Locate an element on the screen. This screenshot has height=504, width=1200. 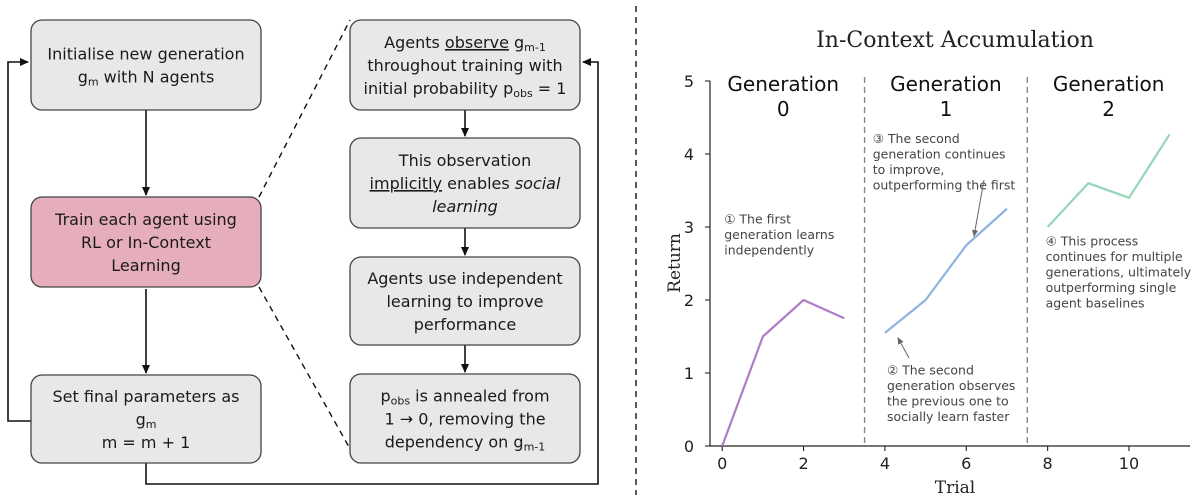
left-box-1-line: RL or In-Context is located at coordinates (146, 242).